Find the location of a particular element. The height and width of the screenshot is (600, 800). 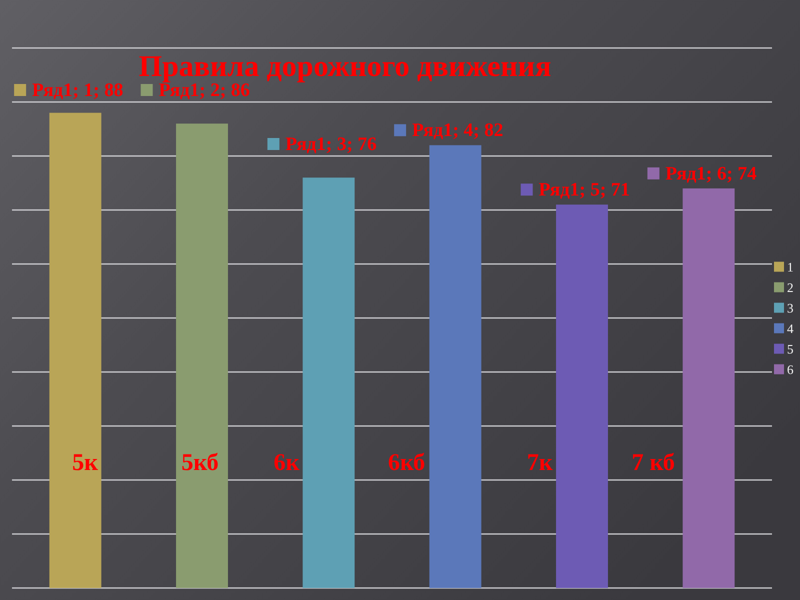

data-label: Ряд1; 1; 88 is located at coordinates (78, 90).